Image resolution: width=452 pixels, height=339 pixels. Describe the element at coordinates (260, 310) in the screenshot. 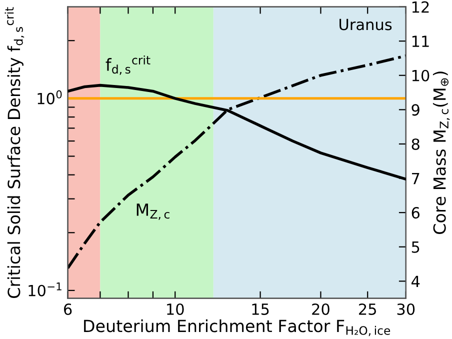

I see `x-tick-label: 15` at that location.